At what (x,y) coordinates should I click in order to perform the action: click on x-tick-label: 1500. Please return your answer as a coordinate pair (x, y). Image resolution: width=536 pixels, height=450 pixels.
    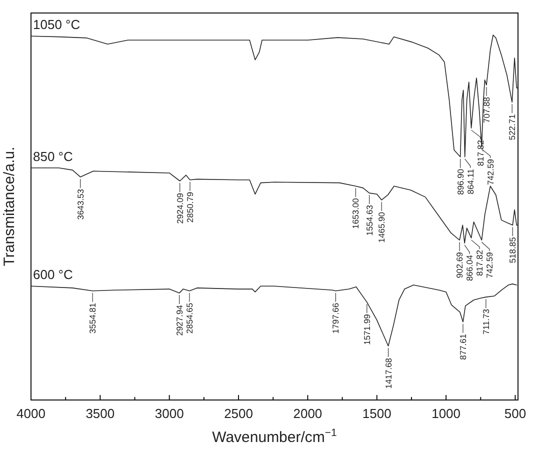
    Looking at the image, I should click on (377, 413).